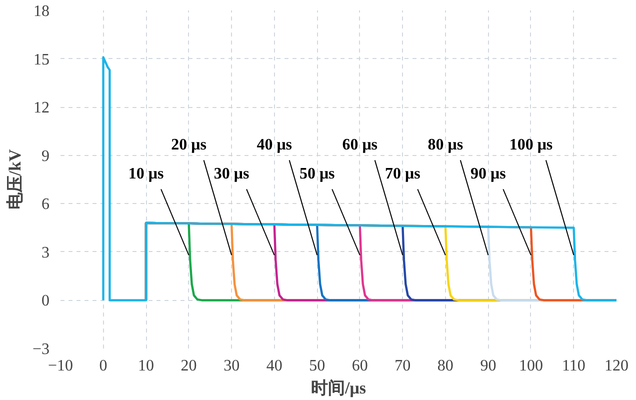  I want to click on y-tick-label: 0, so click(46, 301).